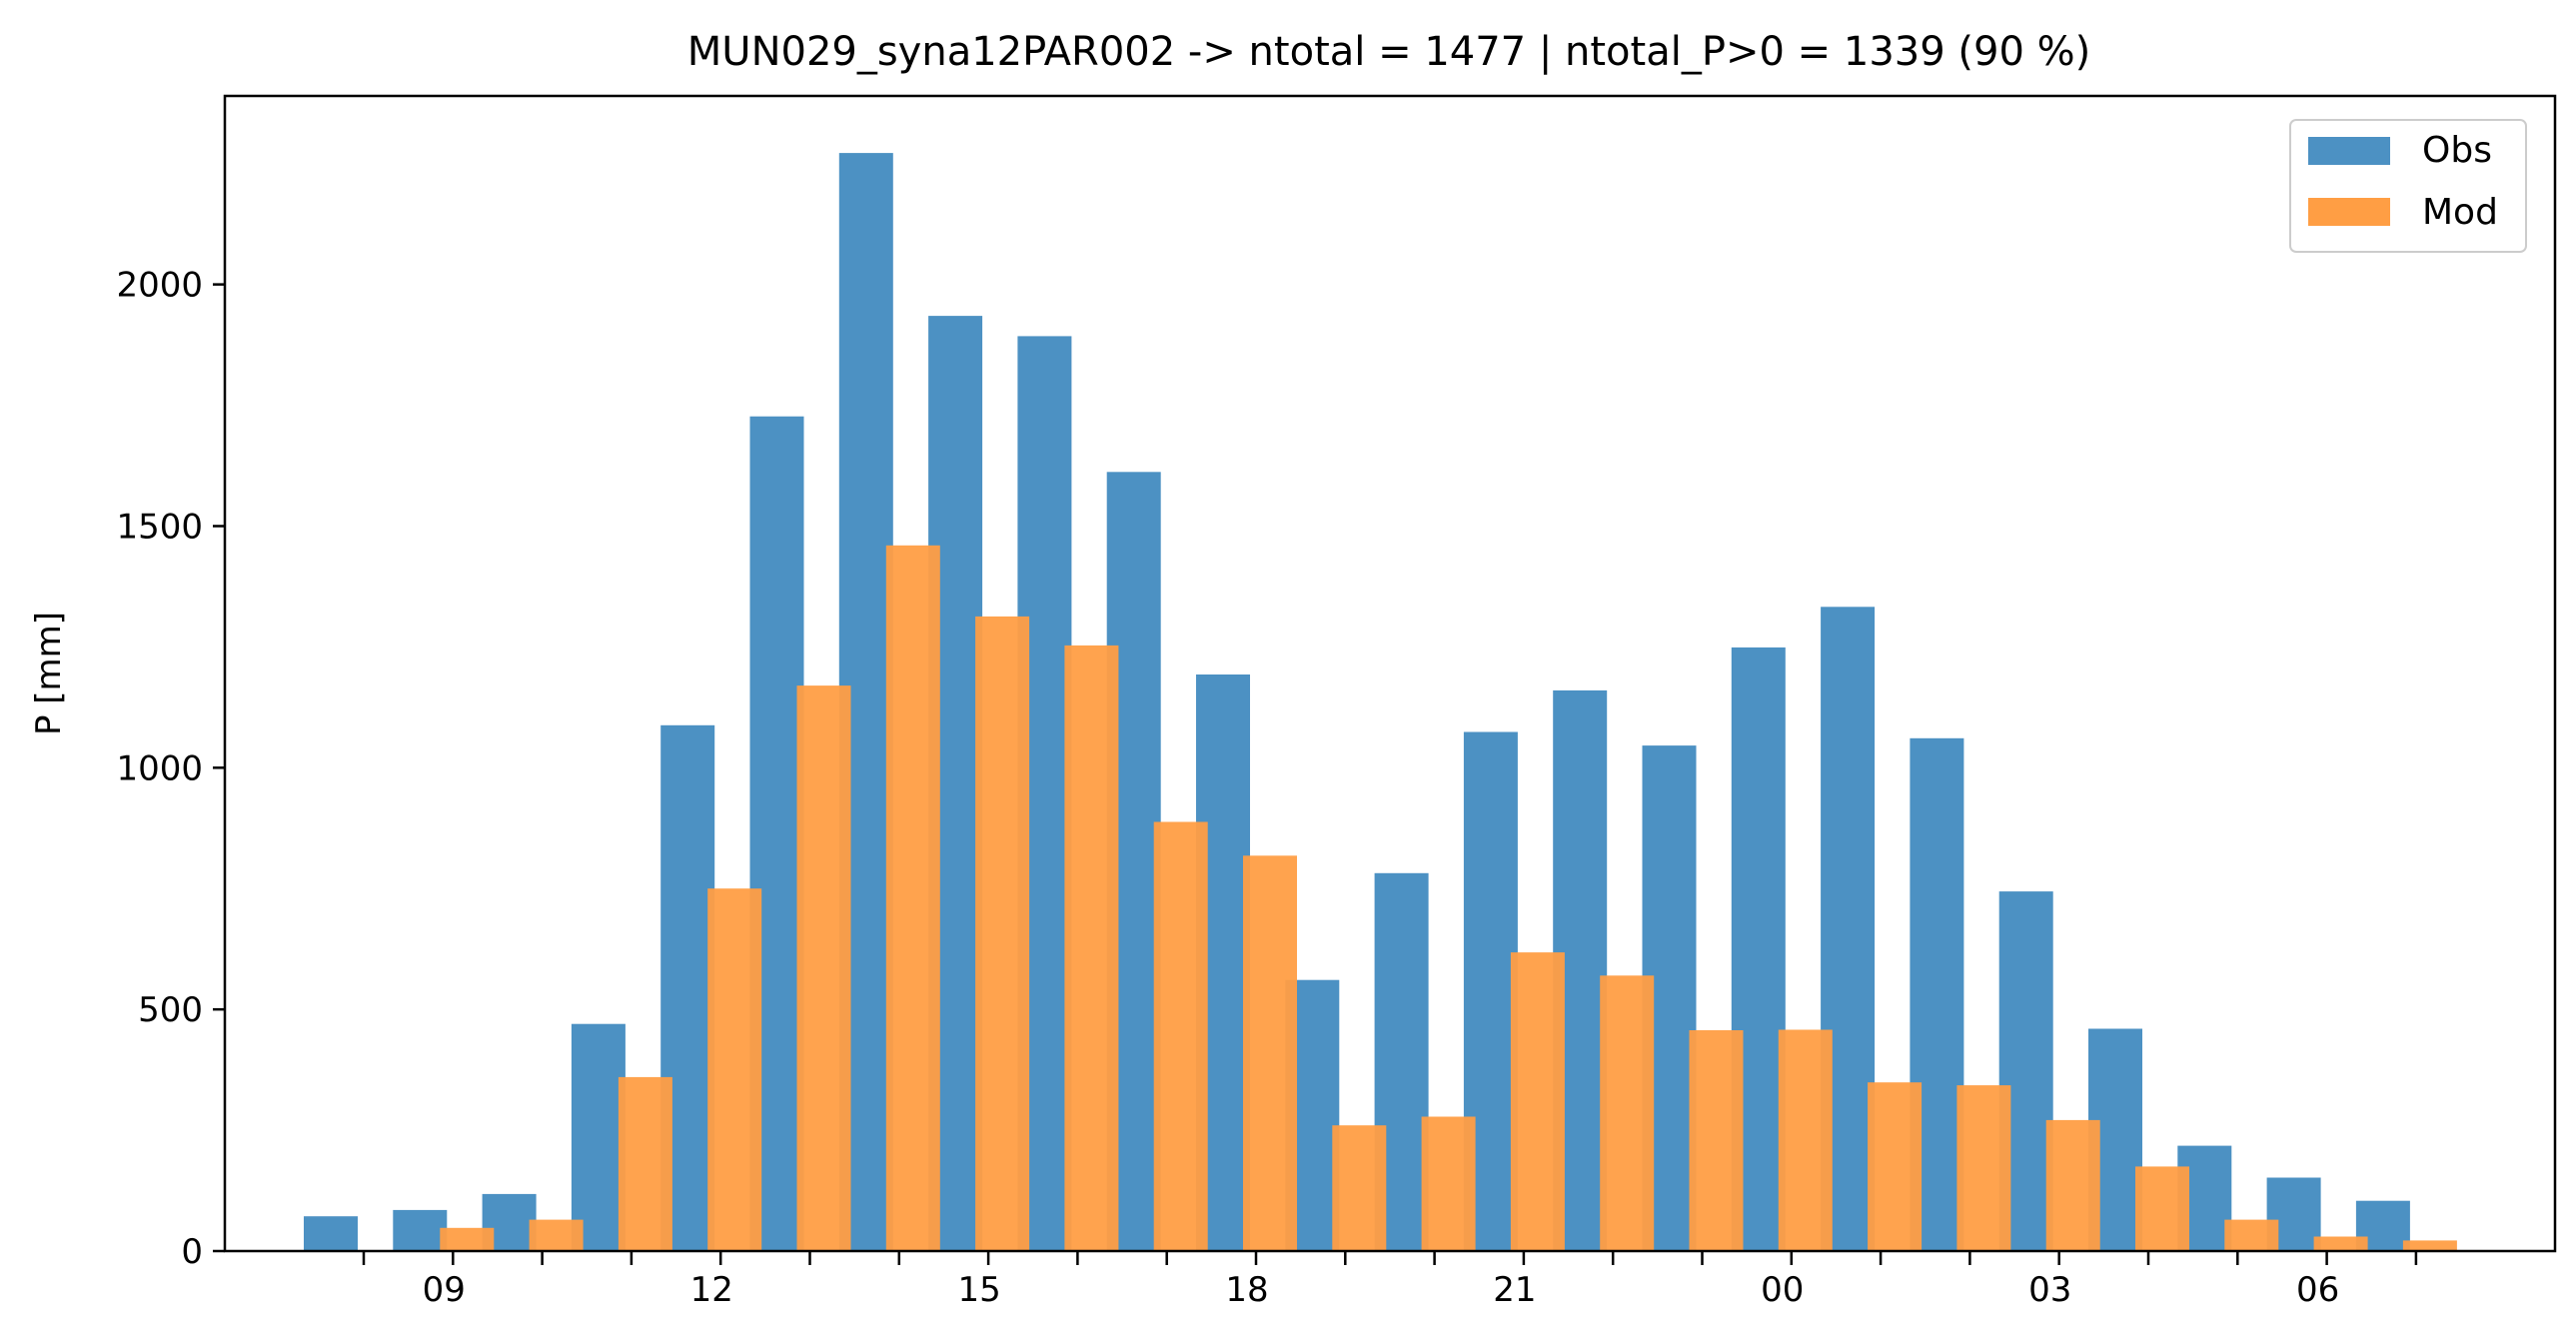 This screenshot has height=1342, width=2576. Describe the element at coordinates (159, 286) in the screenshot. I see `y-tick-label: 2000` at that location.